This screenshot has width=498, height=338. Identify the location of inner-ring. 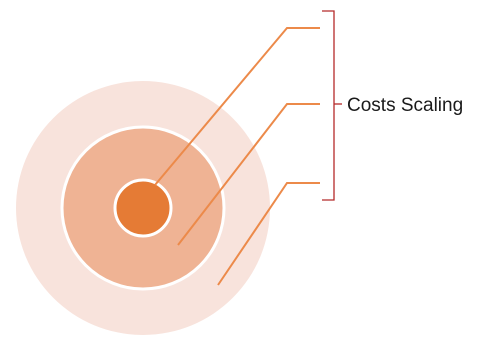
(143, 208).